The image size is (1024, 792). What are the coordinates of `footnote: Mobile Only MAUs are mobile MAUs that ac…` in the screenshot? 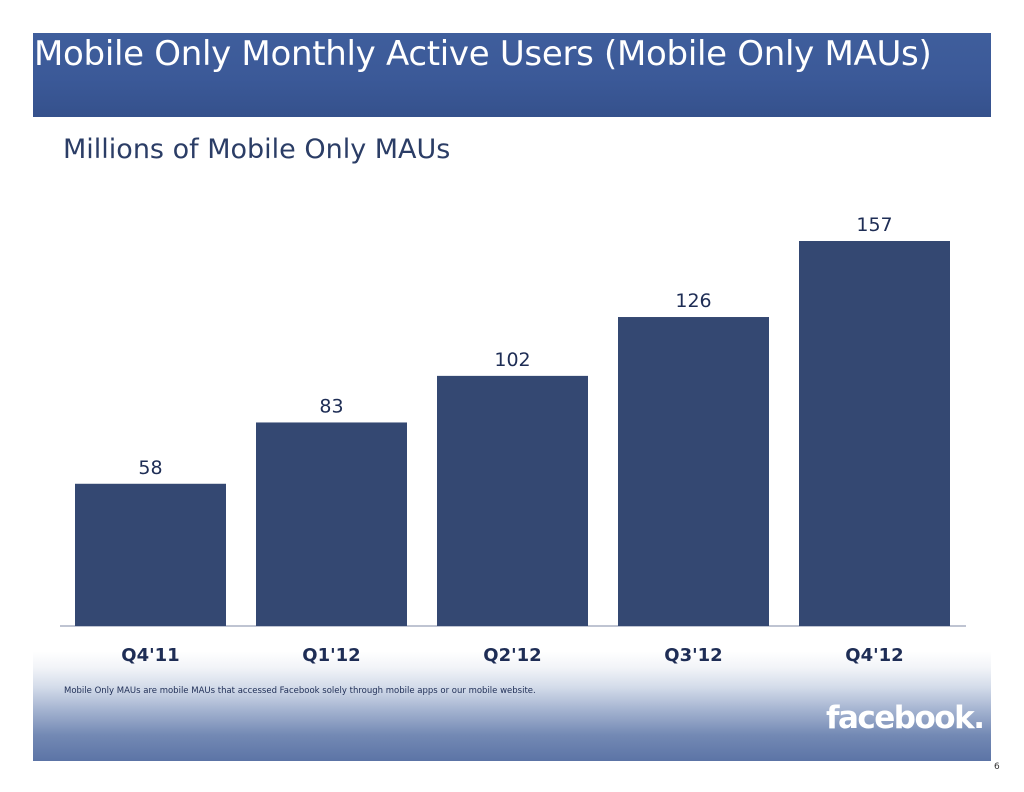 It's located at (300, 691).